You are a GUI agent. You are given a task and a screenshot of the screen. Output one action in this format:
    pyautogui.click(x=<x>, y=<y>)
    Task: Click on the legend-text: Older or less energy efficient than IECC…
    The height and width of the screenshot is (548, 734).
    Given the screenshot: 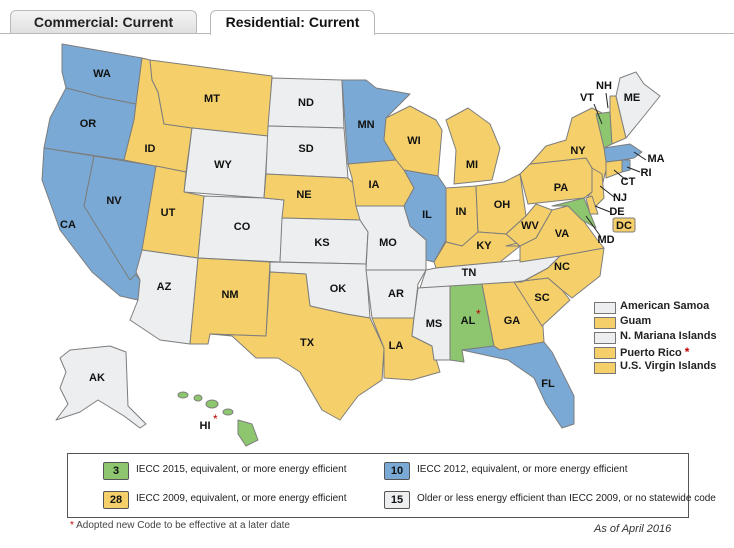 What is the action you would take?
    pyautogui.click(x=566, y=498)
    